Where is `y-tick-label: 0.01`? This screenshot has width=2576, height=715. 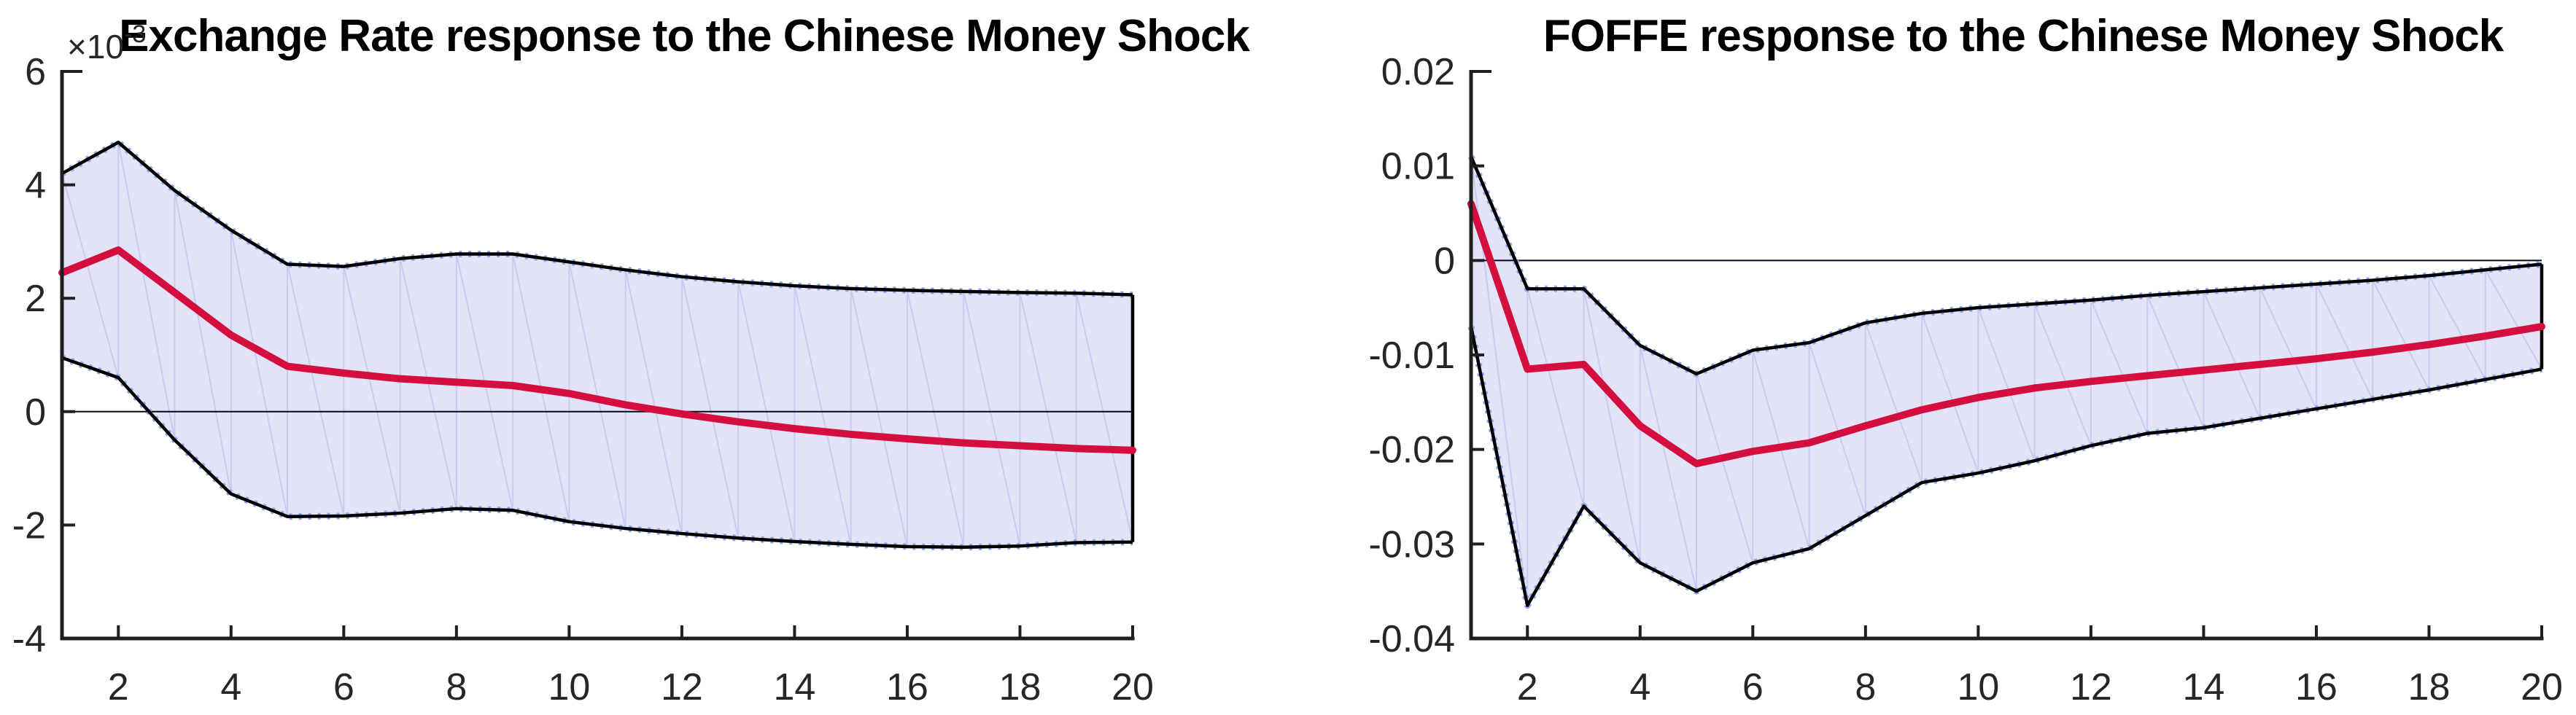 y-tick-label: 0.01 is located at coordinates (1418, 167).